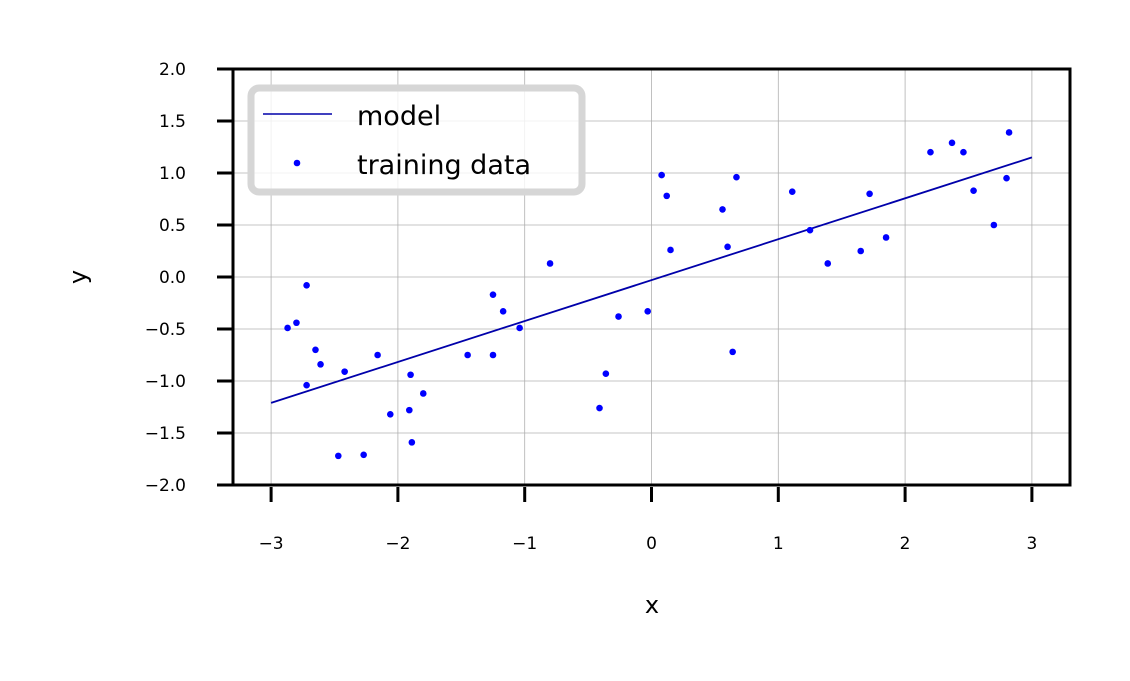 This screenshot has height=681, width=1130. What do you see at coordinates (172, 278) in the screenshot?
I see `y-tick-label: 0.0` at bounding box center [172, 278].